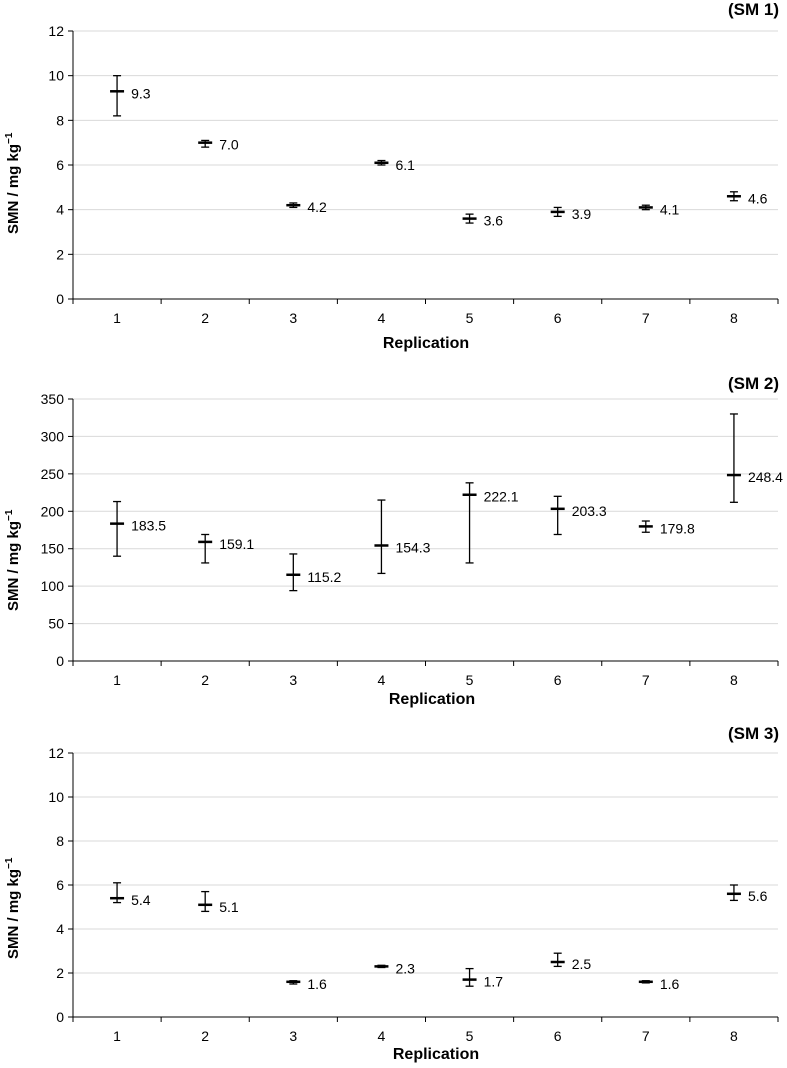  Describe the element at coordinates (53, 511) in the screenshot. I see `y-tick-label: 200` at that location.